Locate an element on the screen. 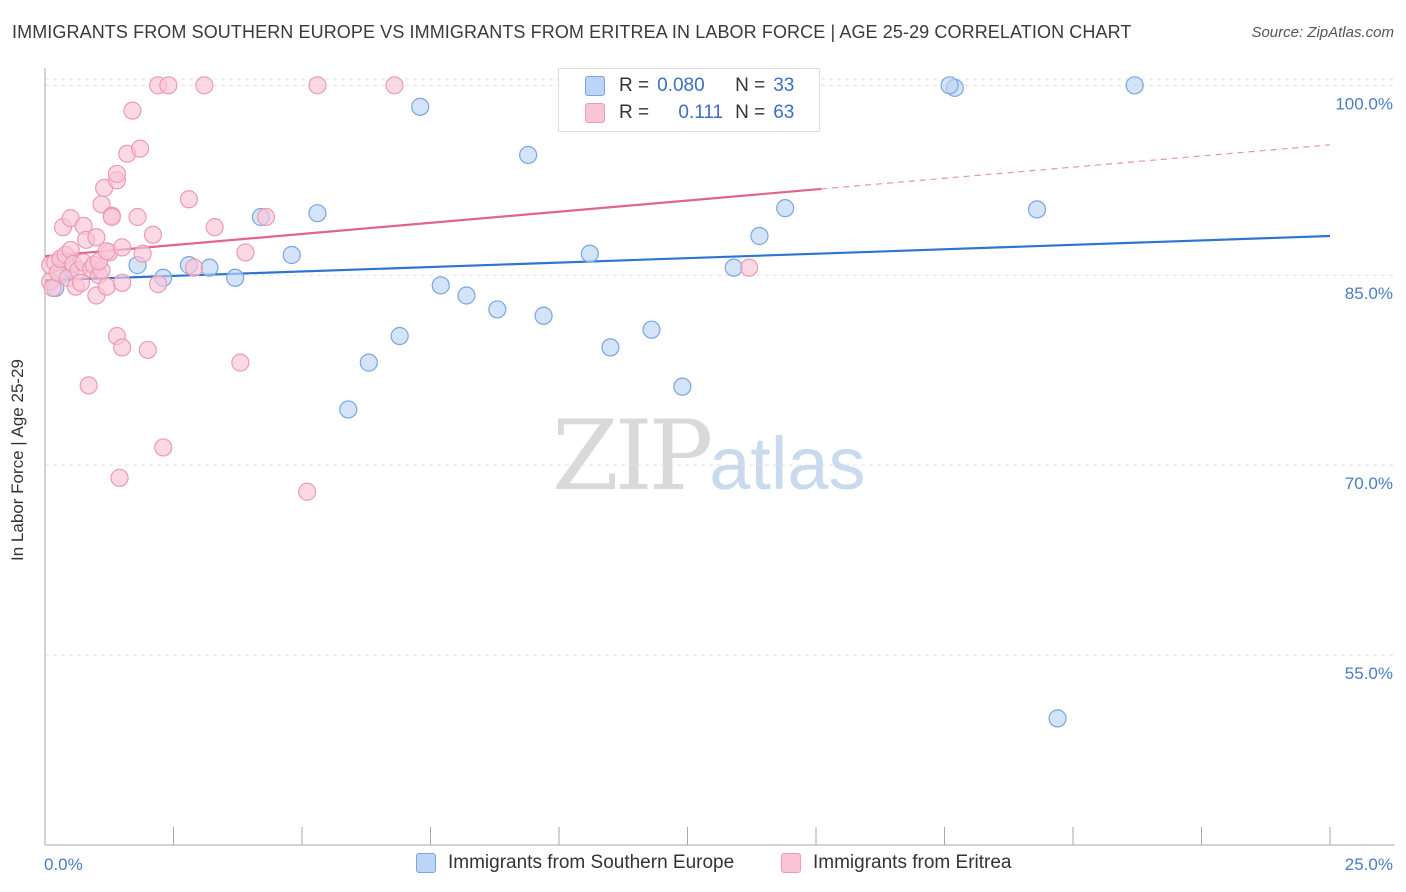  legend-n-value: 33 is located at coordinates (784, 85).